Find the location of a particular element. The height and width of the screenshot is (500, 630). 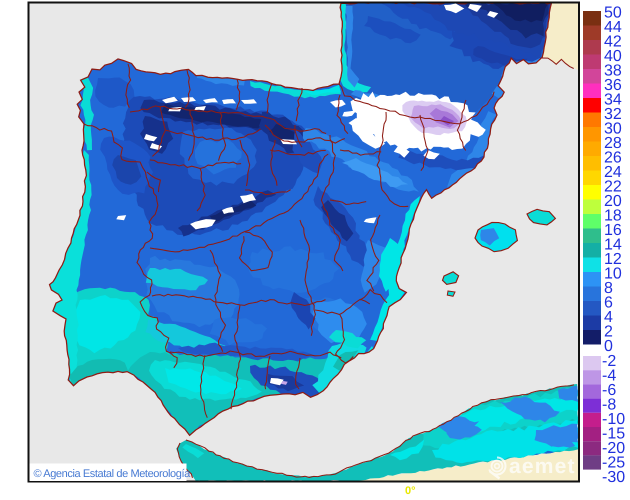

svg-text: 24 is located at coordinates (613, 172).